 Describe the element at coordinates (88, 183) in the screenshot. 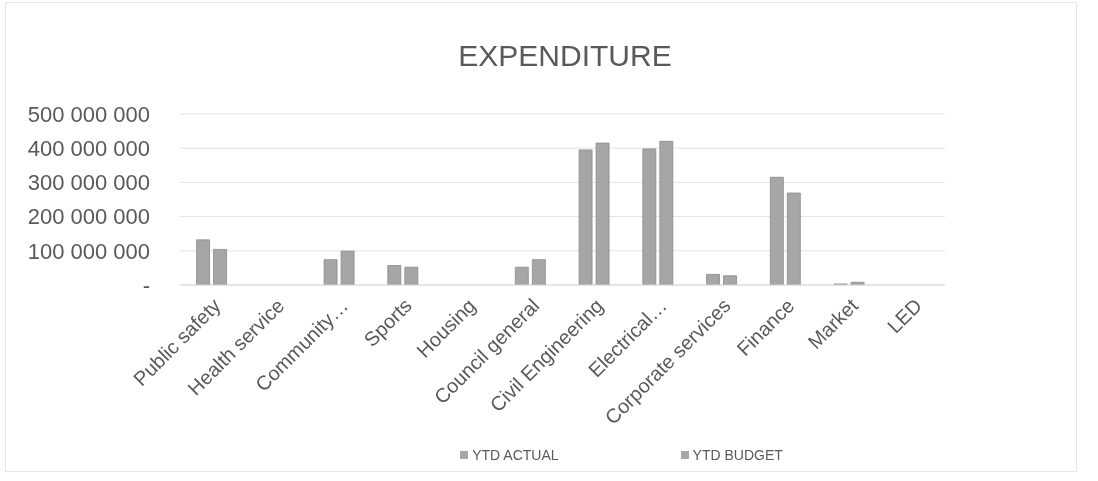

I see `y-tick-label: 300 000 000` at that location.